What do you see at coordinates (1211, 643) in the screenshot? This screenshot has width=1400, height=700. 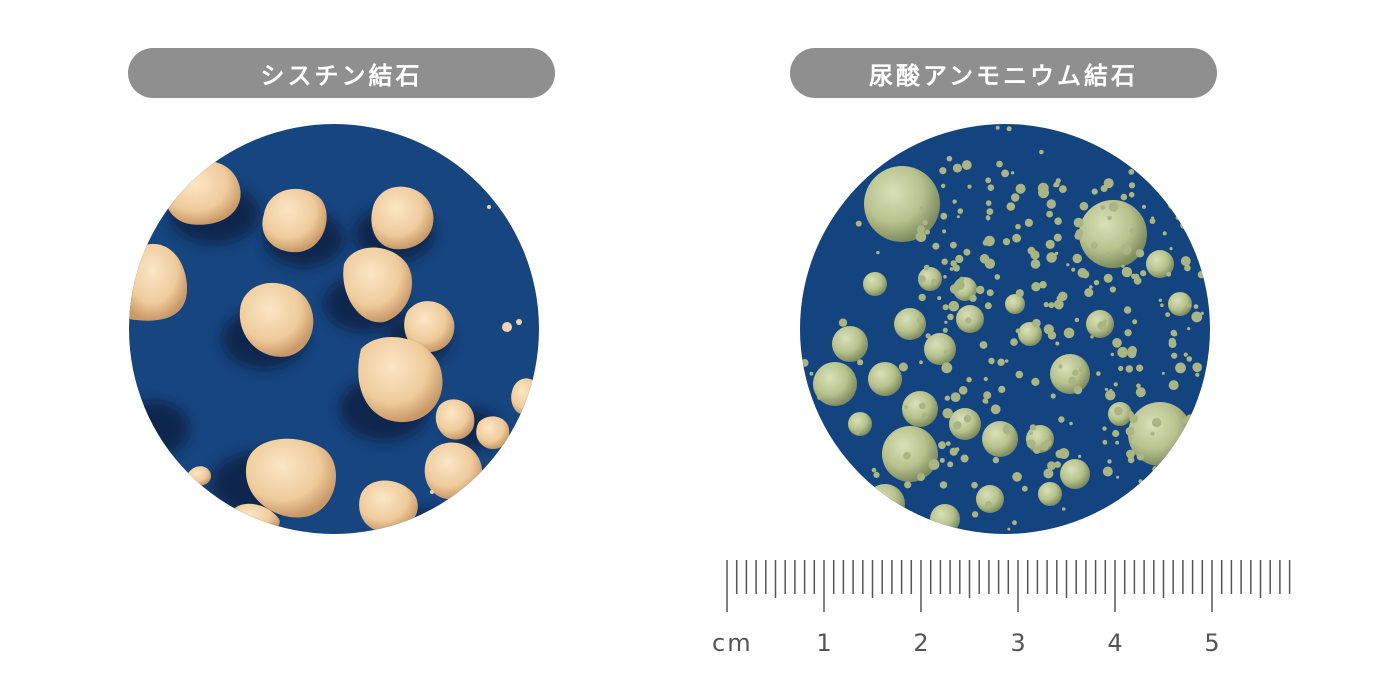 I see `ruler-label-5: 5` at bounding box center [1211, 643].